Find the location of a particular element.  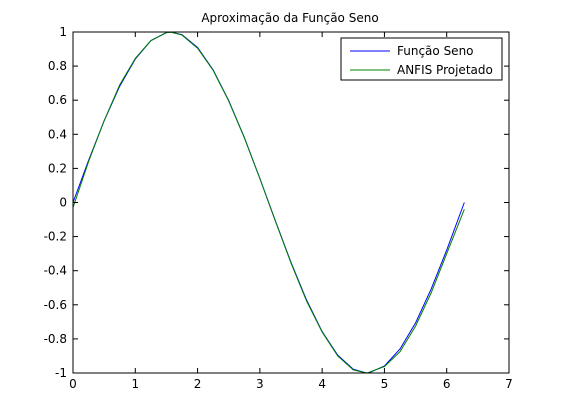

legend-label-anfis-projetado: ANFIS Projetado is located at coordinates (445, 70).